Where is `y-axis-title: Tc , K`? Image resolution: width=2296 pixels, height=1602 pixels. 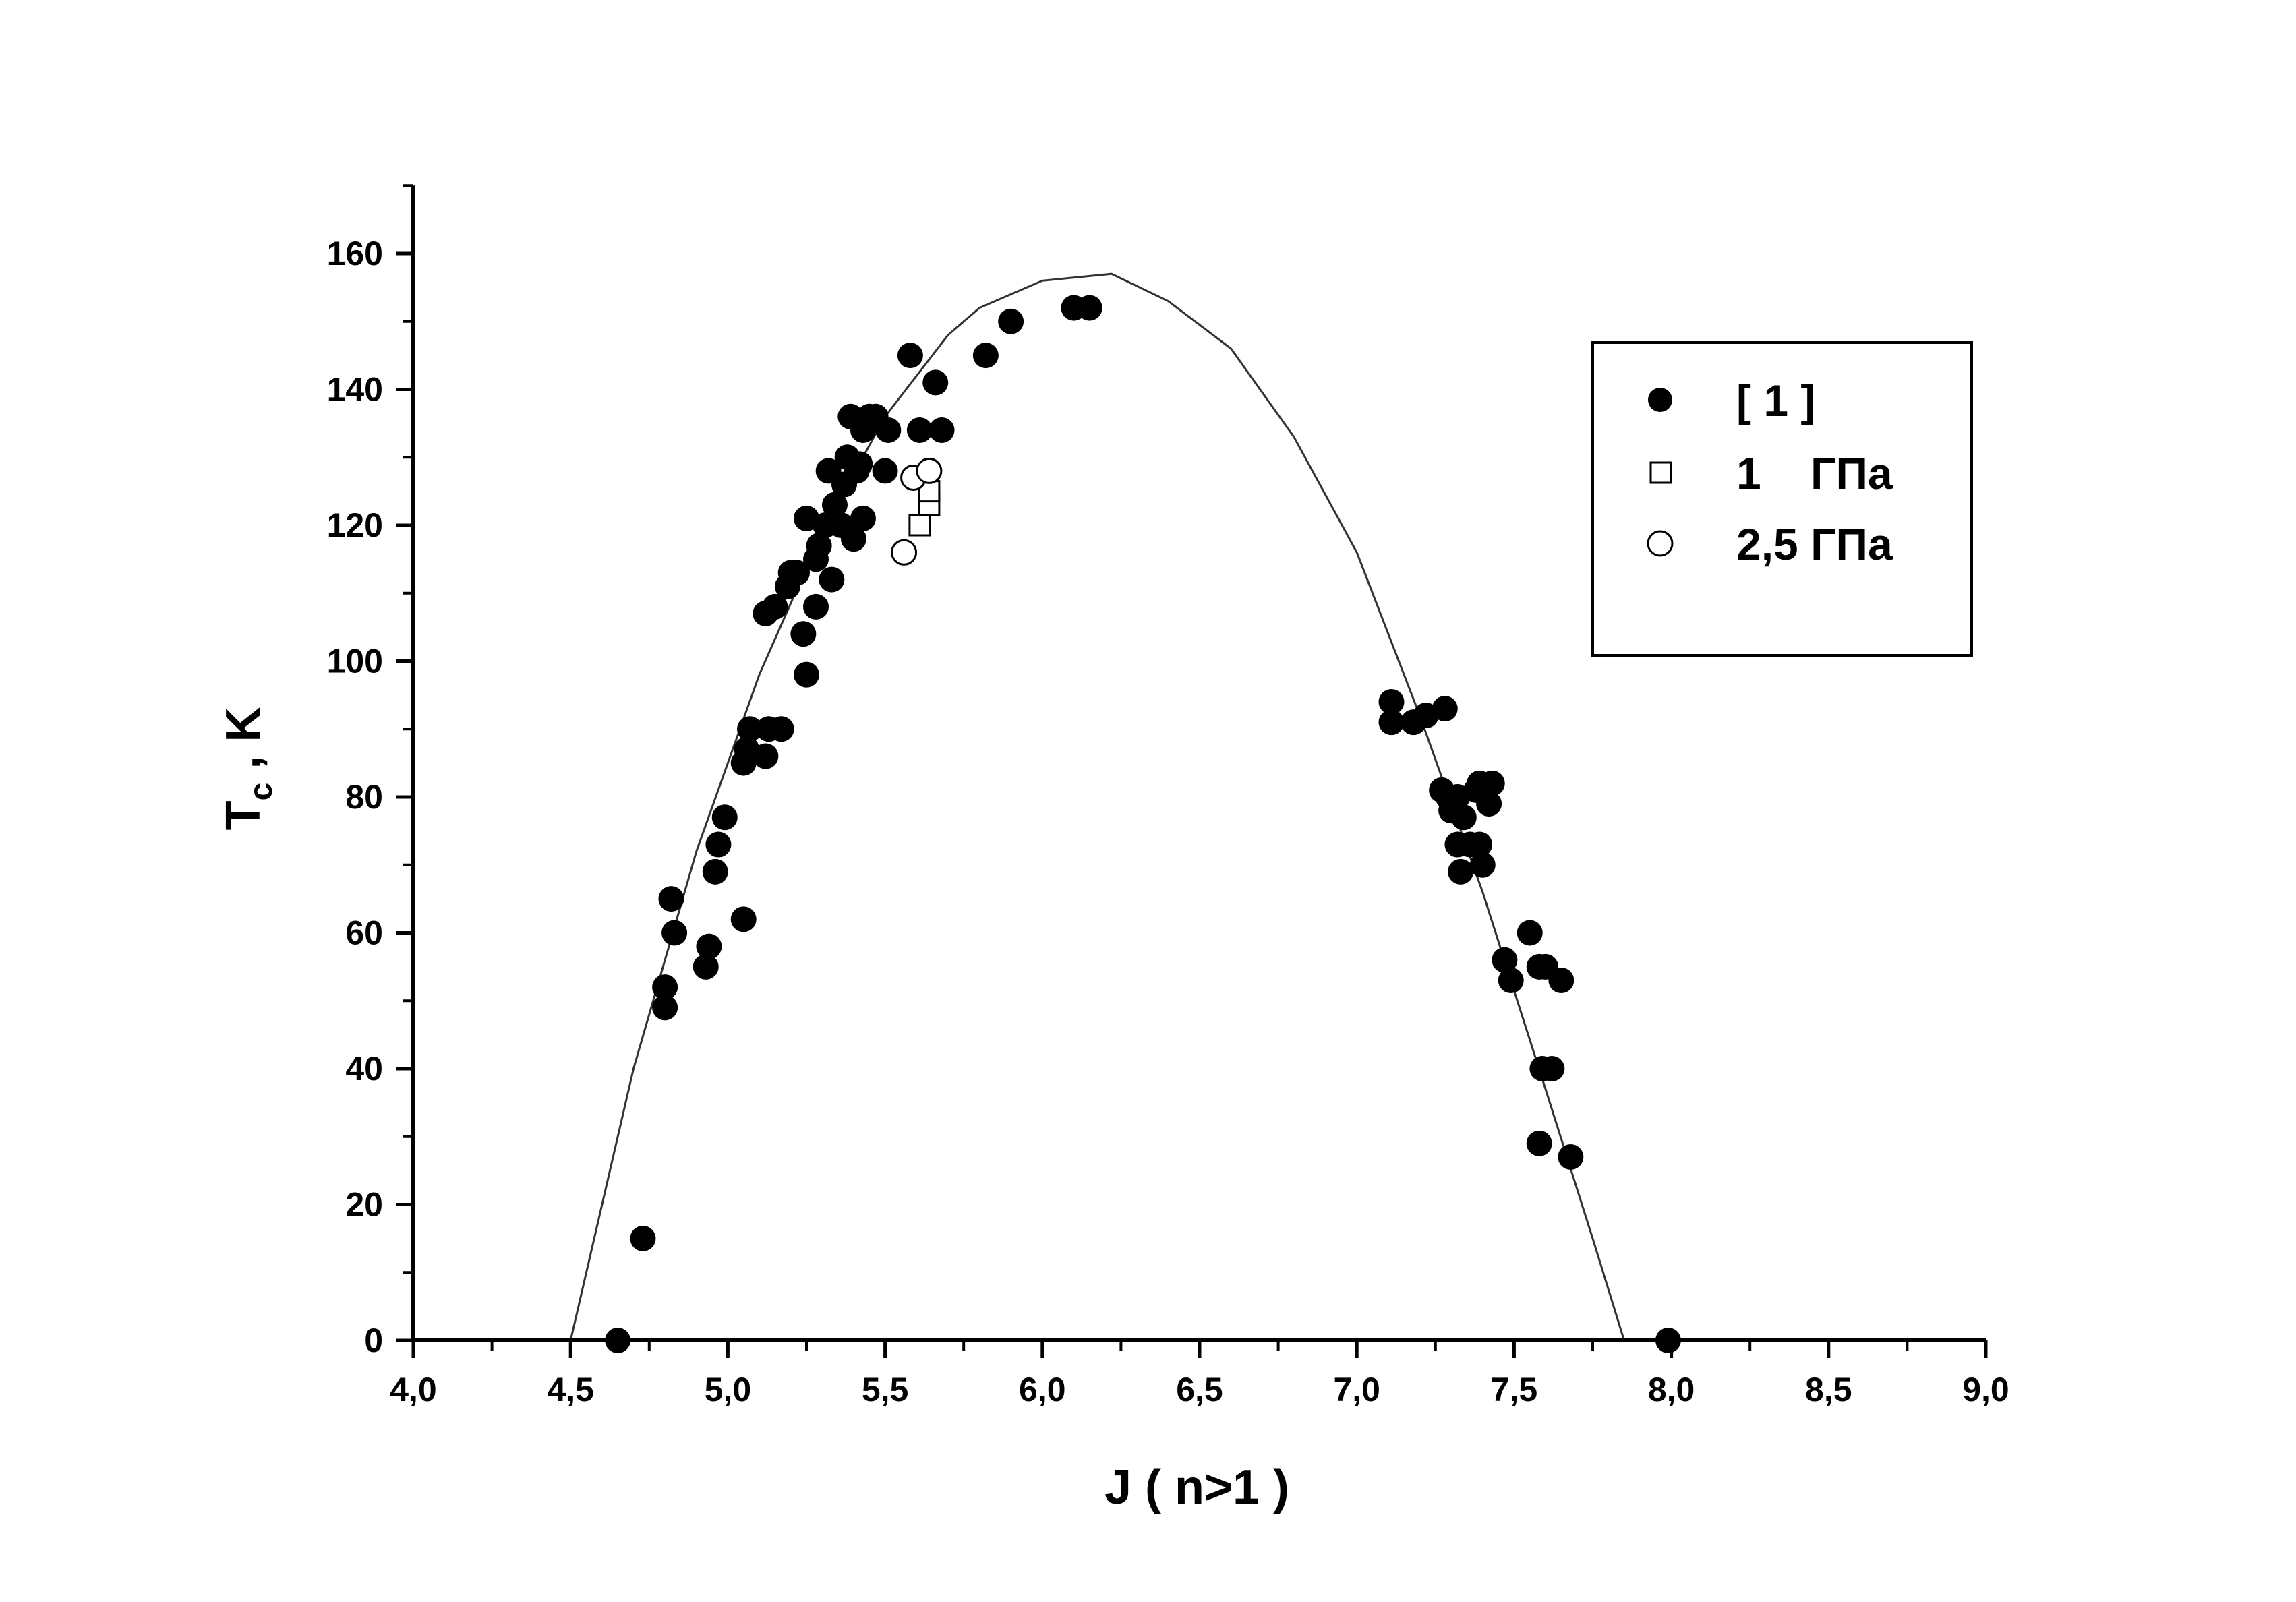
y-axis-title: Tc , K is located at coordinates (247, 769).